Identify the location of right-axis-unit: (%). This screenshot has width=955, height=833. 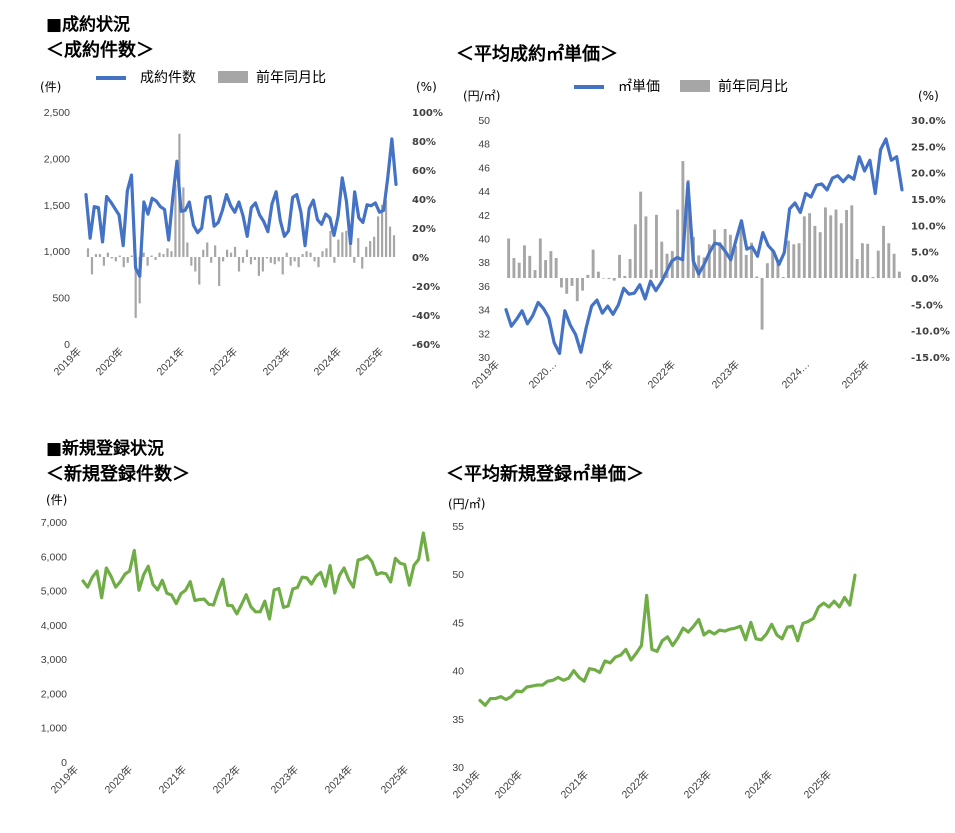
(426, 87).